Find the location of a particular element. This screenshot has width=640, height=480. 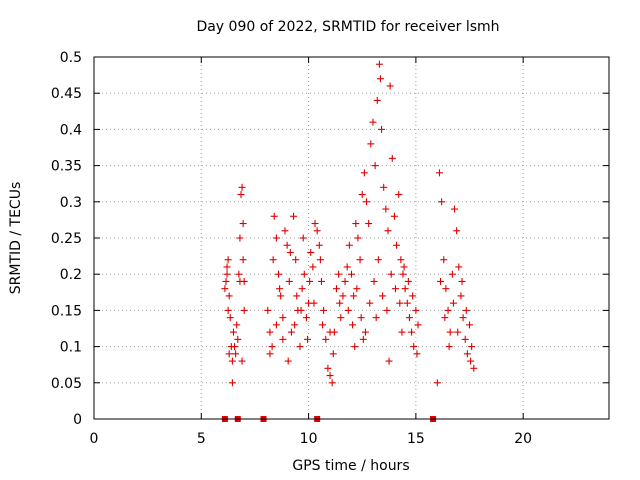

x-tick-label: 5 is located at coordinates (201, 439).